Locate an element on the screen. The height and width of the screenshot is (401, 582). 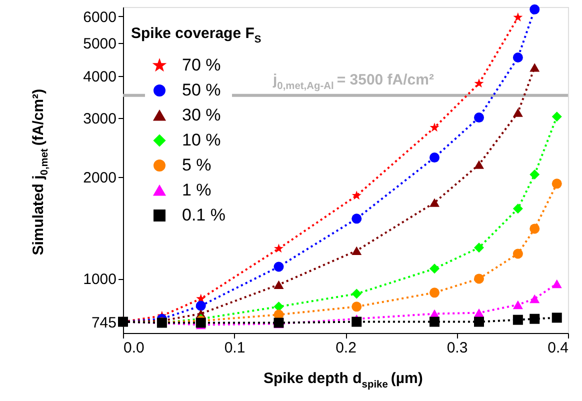
y-tick-label: 3000 is located at coordinates (99, 119).